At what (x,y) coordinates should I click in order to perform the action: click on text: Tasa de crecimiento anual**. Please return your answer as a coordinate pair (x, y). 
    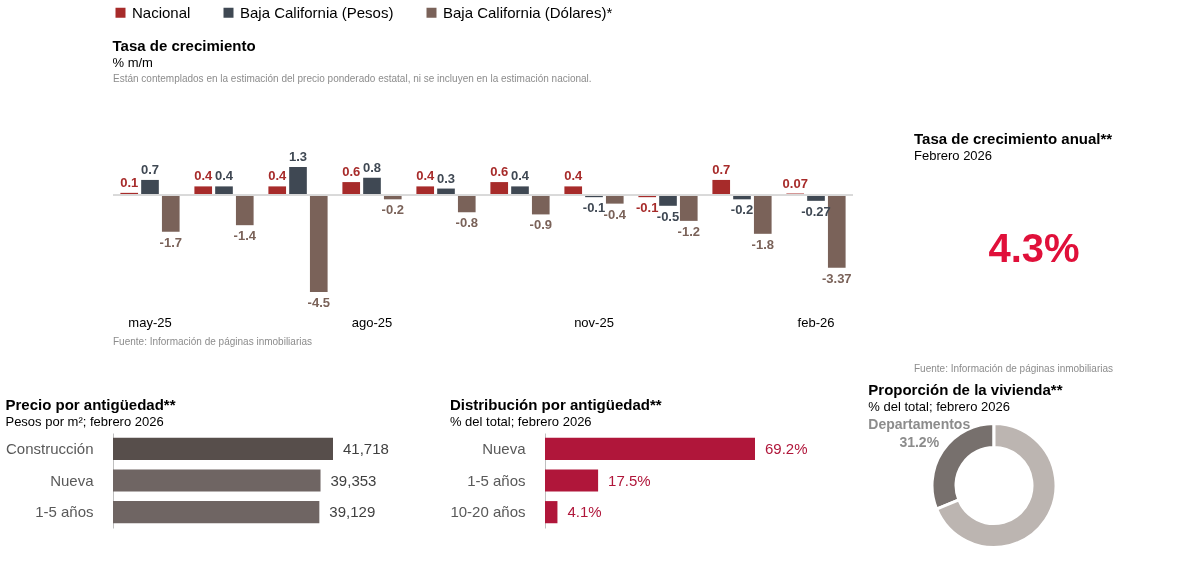
    Looking at the image, I should click on (1013, 138).